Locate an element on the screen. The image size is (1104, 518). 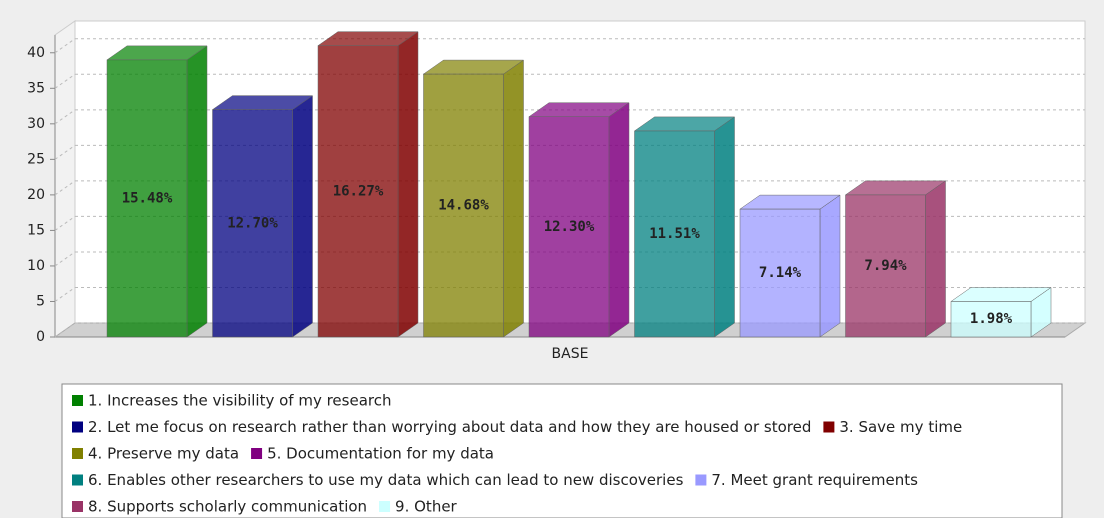
y-tick-label: 5 is located at coordinates (40, 301).